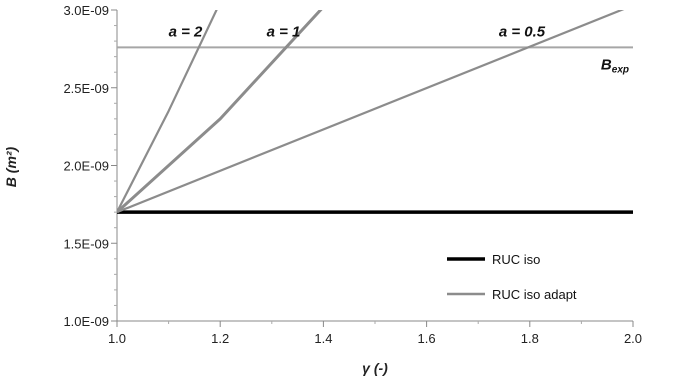 The image size is (675, 387). What do you see at coordinates (516, 259) in the screenshot?
I see `legend-label-0: RUC iso` at bounding box center [516, 259].